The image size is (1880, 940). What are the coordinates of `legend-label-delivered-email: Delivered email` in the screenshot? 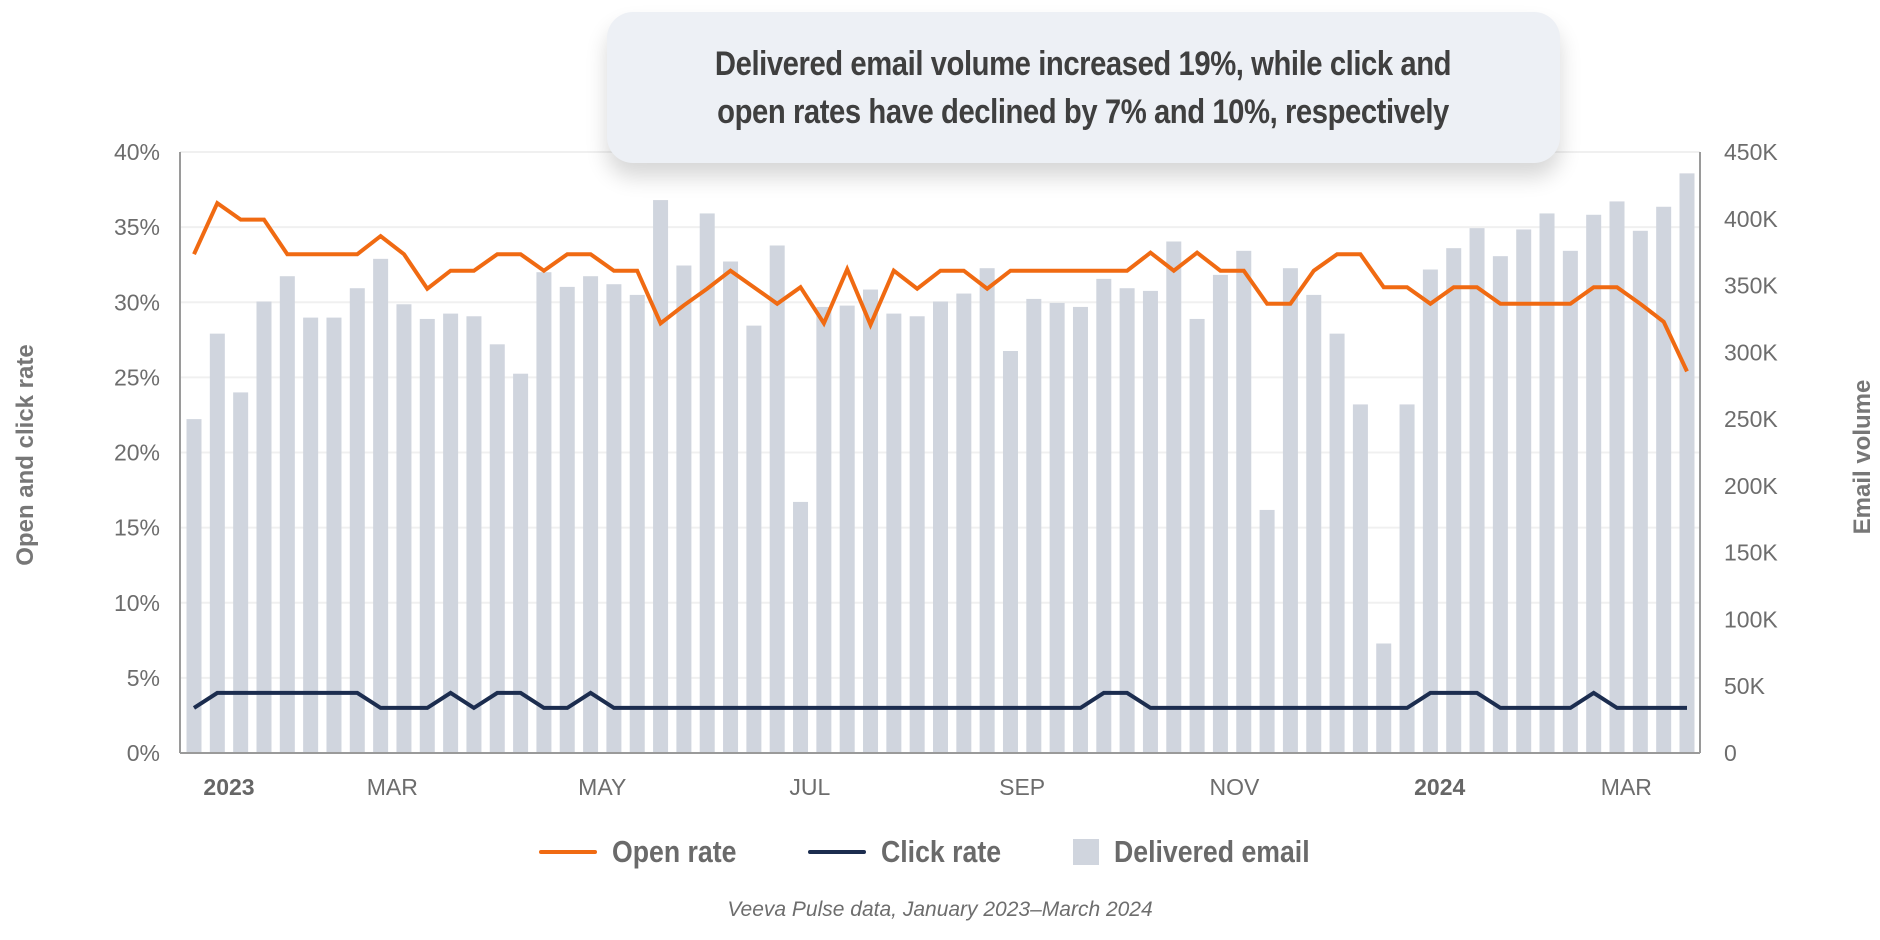 It's located at (1211, 851).